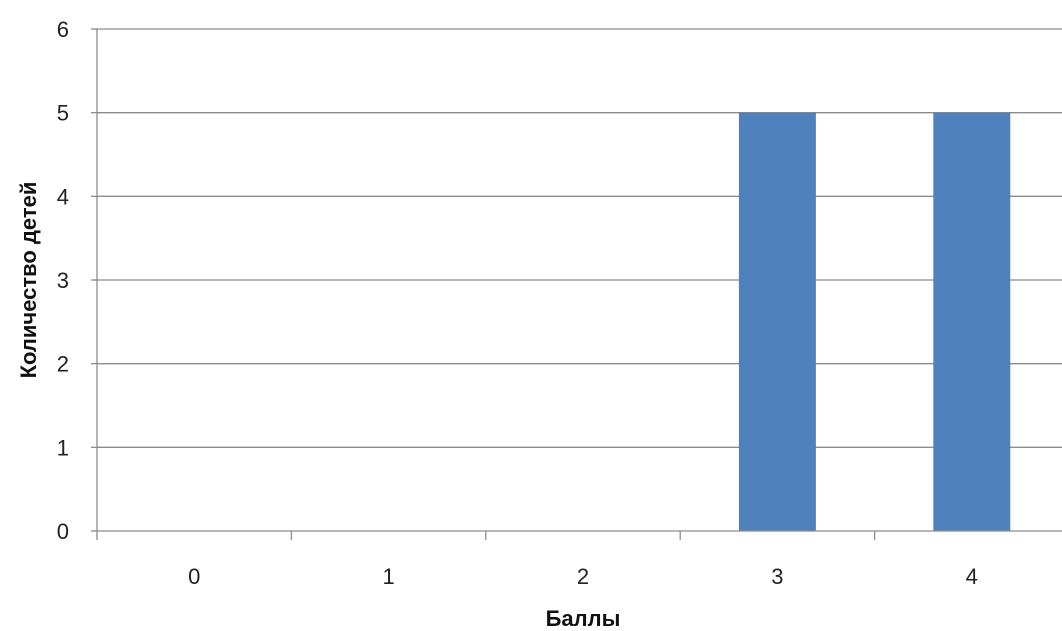 The image size is (1062, 631). What do you see at coordinates (28, 280) in the screenshot?
I see `y-axis-title: Количество детей` at bounding box center [28, 280].